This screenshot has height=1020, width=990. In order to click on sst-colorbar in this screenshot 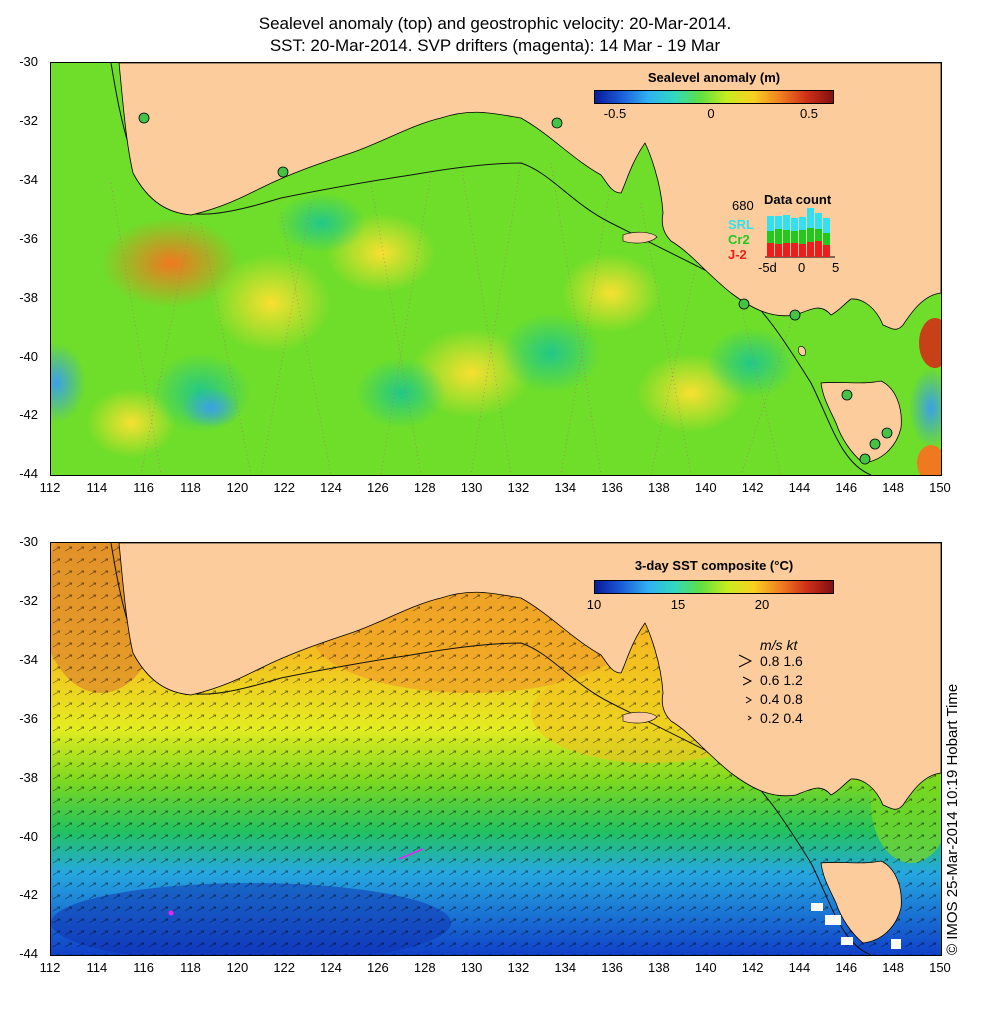, I will do `click(714, 587)`.